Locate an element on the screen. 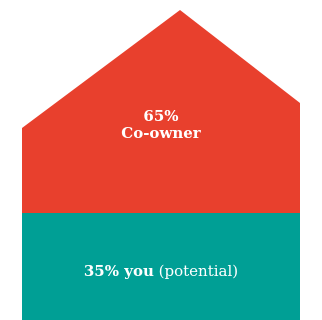  coowner-label: 65% Co-owner is located at coordinates (161, 125).